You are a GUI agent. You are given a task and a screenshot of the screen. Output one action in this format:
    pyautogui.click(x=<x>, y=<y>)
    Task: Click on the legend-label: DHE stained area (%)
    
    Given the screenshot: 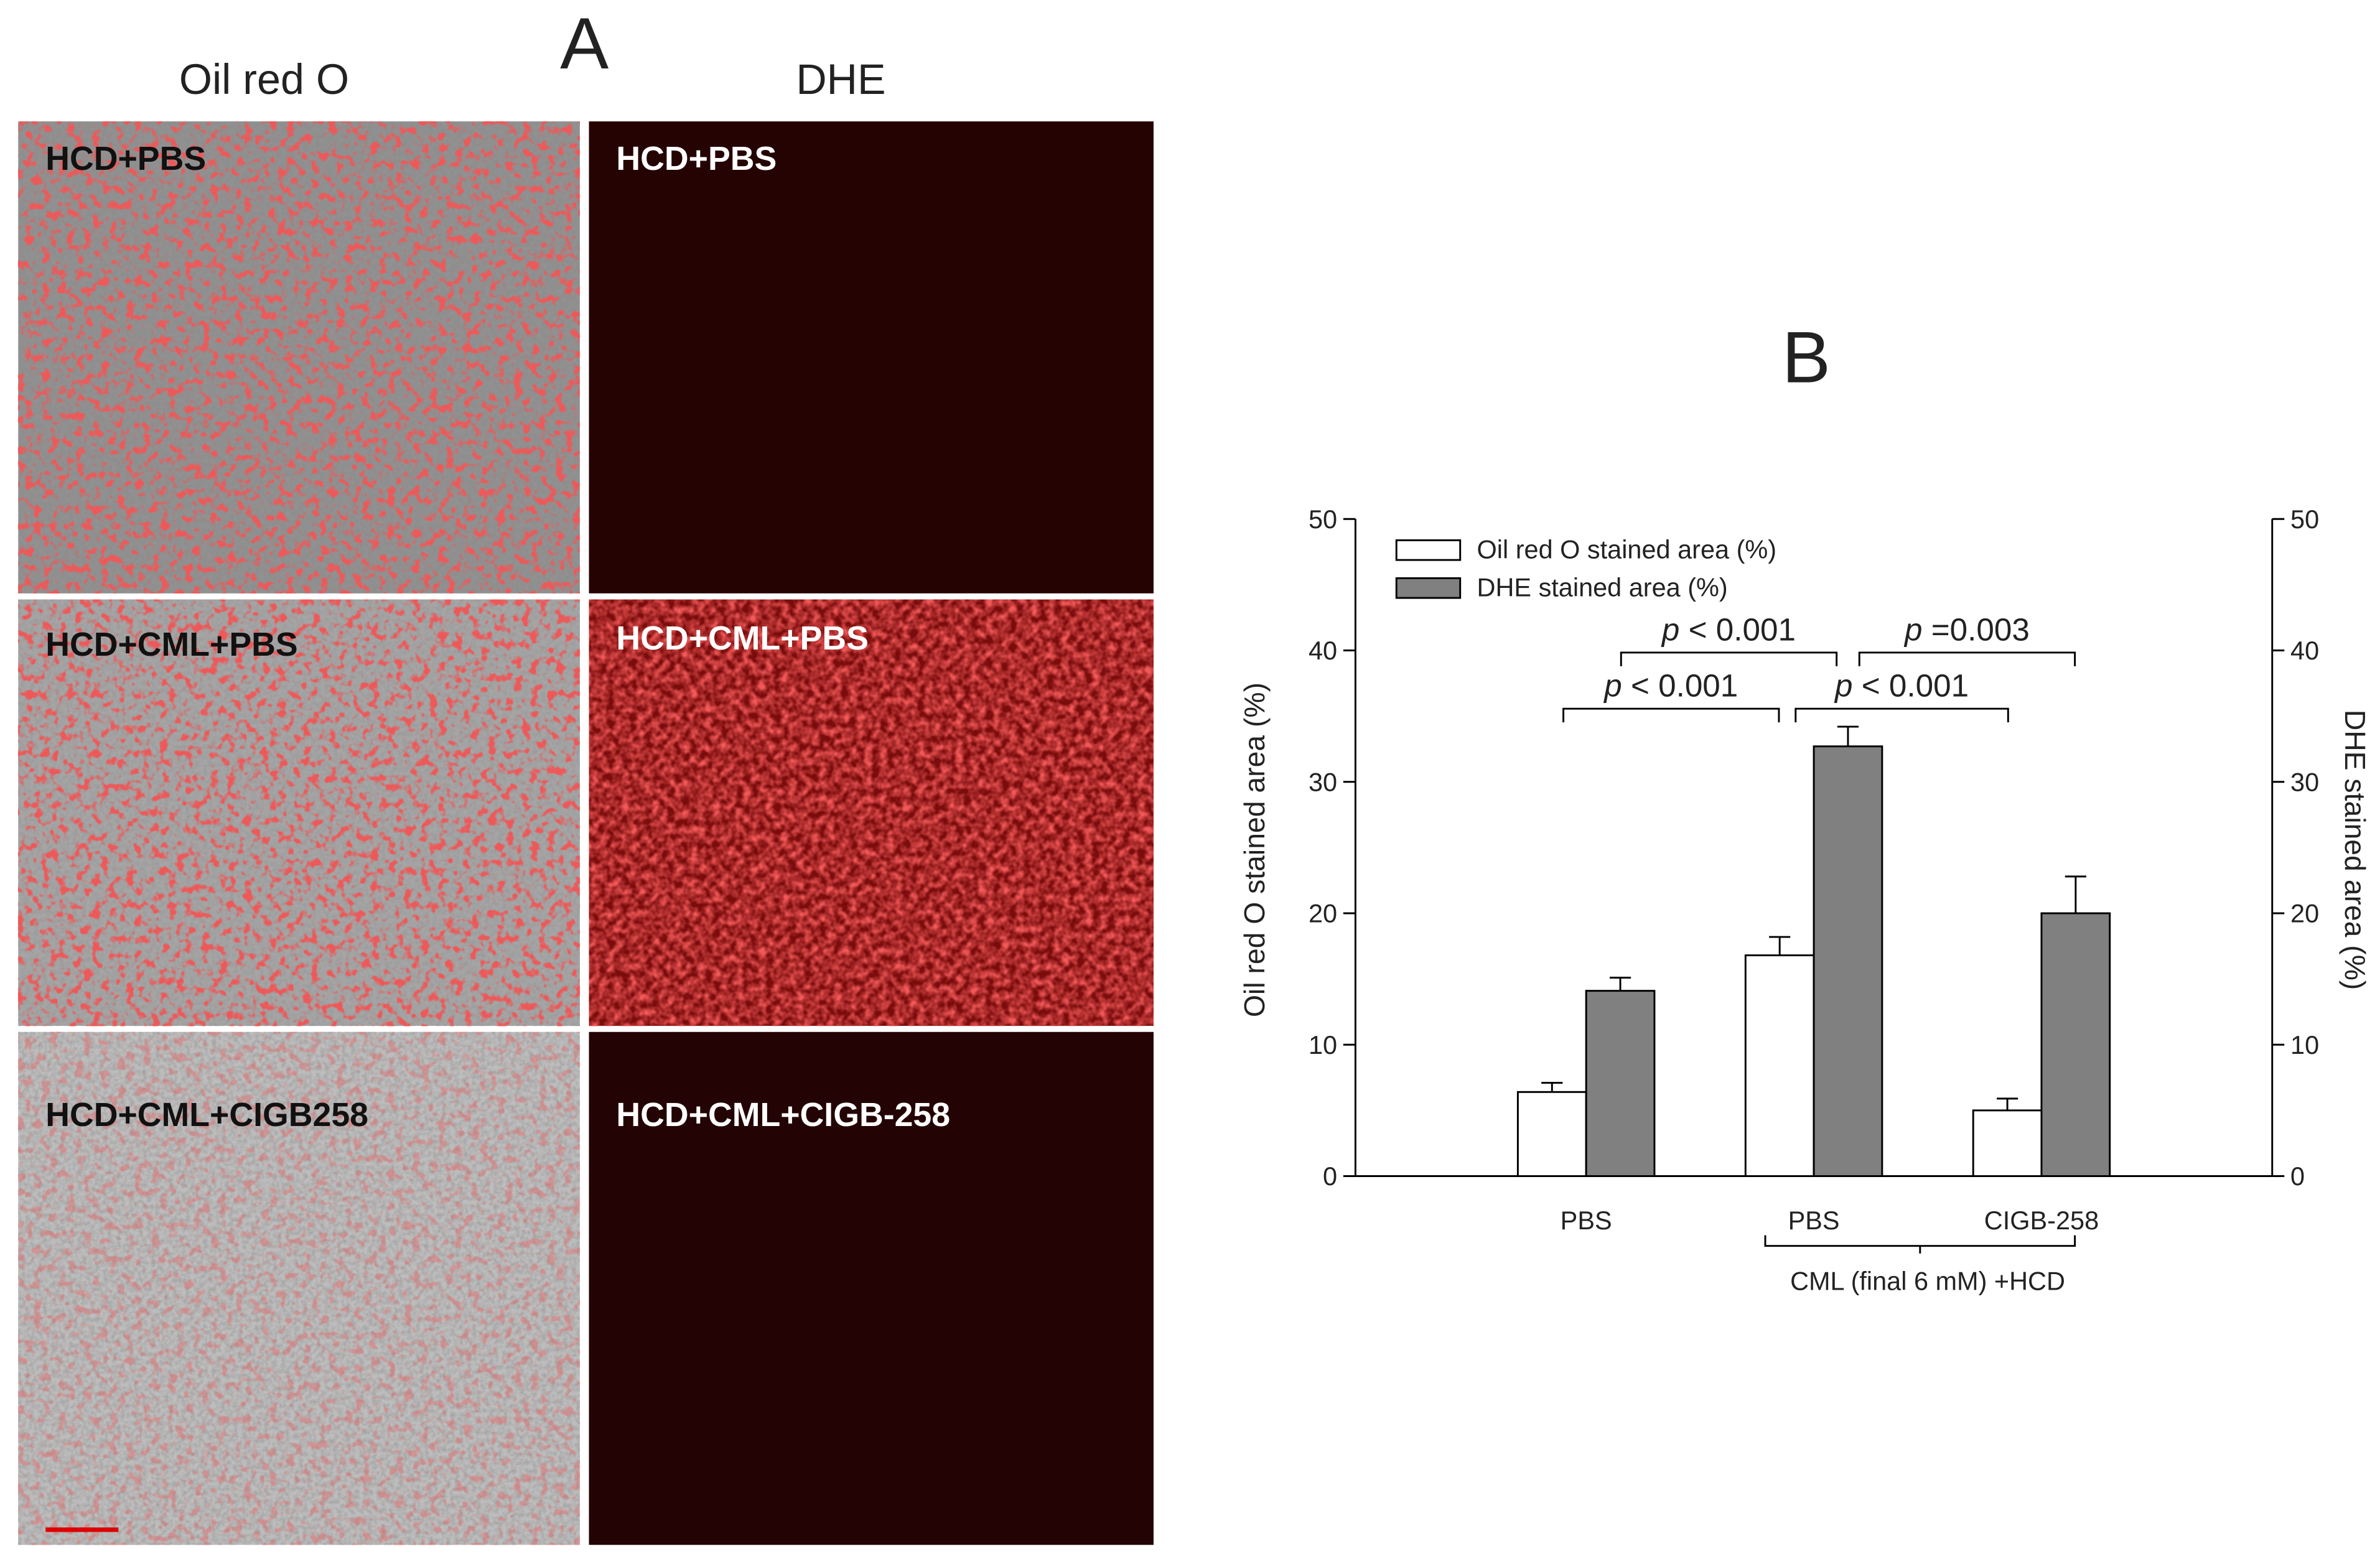 What is the action you would take?
    pyautogui.click(x=1603, y=588)
    